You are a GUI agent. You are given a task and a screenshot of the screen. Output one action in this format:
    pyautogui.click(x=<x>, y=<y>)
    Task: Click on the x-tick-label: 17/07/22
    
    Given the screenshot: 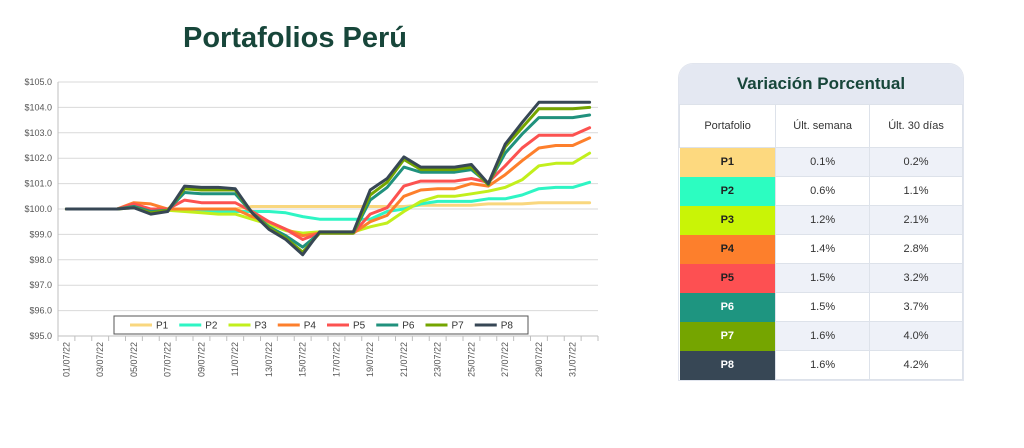 What is the action you would take?
    pyautogui.click(x=336, y=359)
    